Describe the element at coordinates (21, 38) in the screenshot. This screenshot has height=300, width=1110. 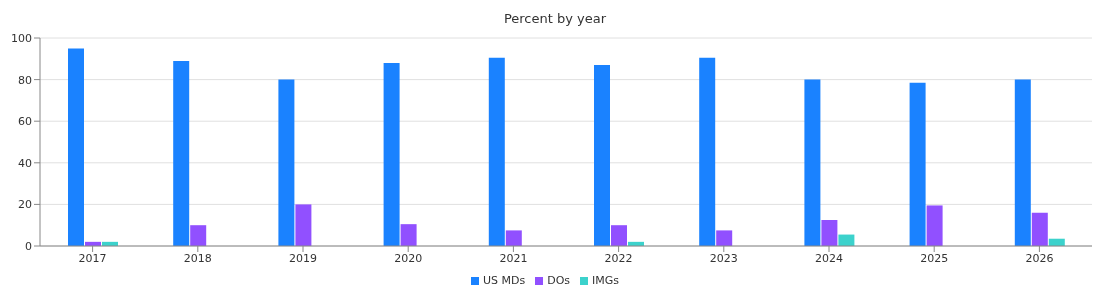
I see `y-tick-label: 100` at that location.